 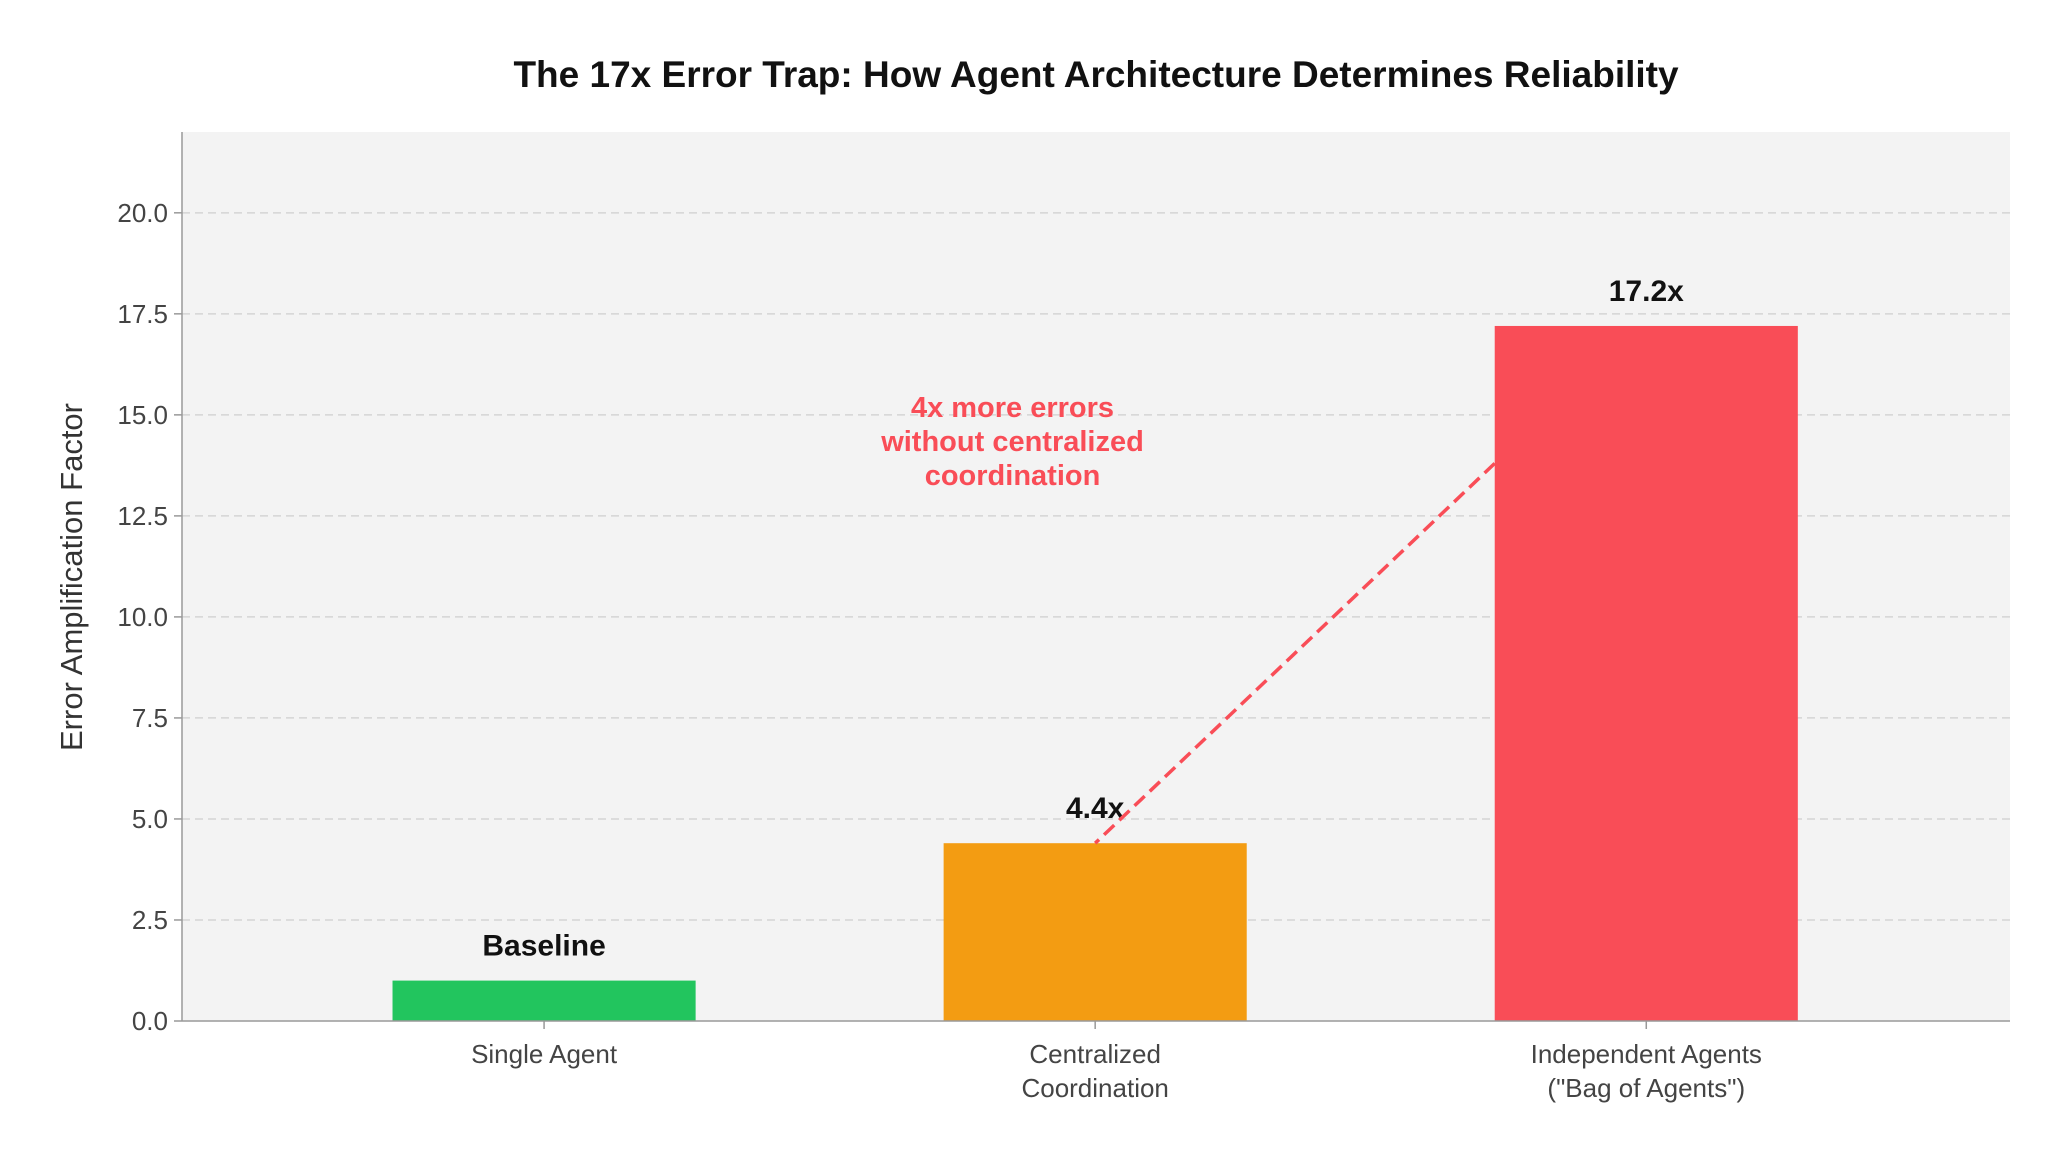 What do you see at coordinates (142, 415) in the screenshot?
I see `y-tick-label: 15.0` at bounding box center [142, 415].